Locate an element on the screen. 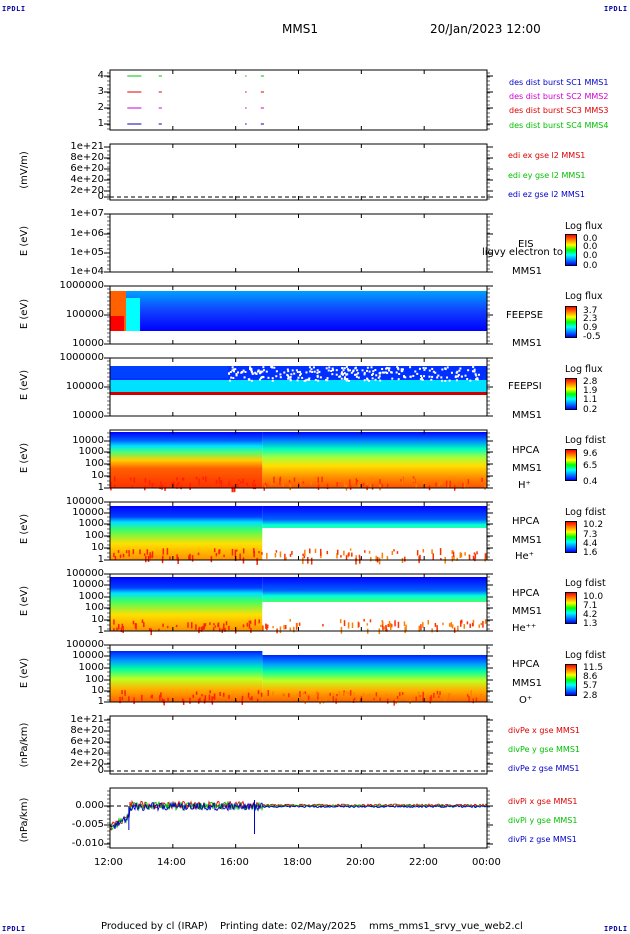  hpca-he-cbar-v2: 4.4 is located at coordinates (590, 544).